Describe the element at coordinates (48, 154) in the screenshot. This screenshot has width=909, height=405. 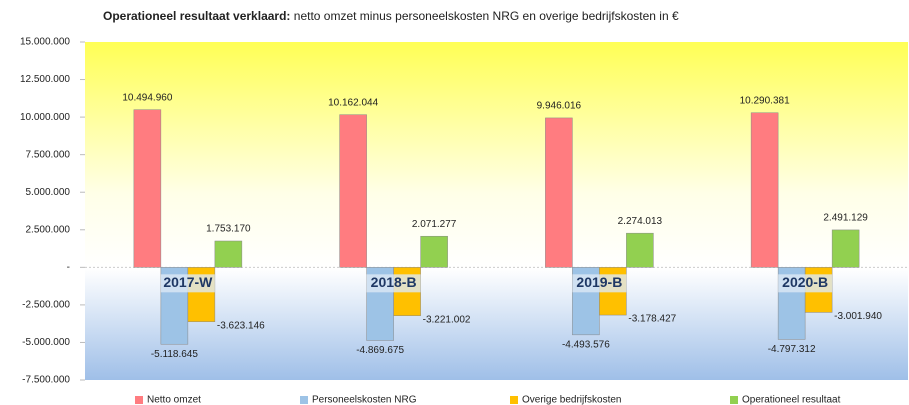
I see `y-tick-label: 7.500.000` at that location.